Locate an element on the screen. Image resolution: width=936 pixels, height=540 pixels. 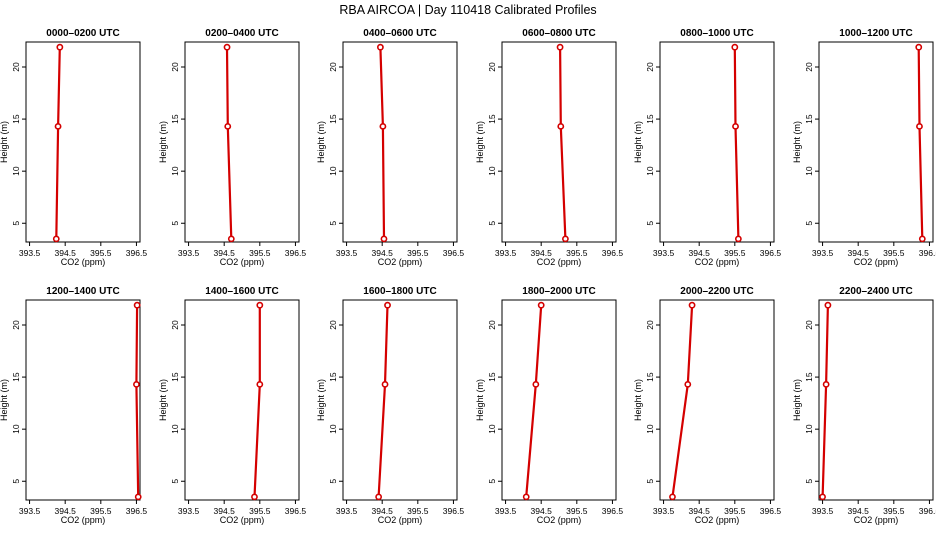
panel-title: 1400–1600 UTC is located at coordinates (241, 291).